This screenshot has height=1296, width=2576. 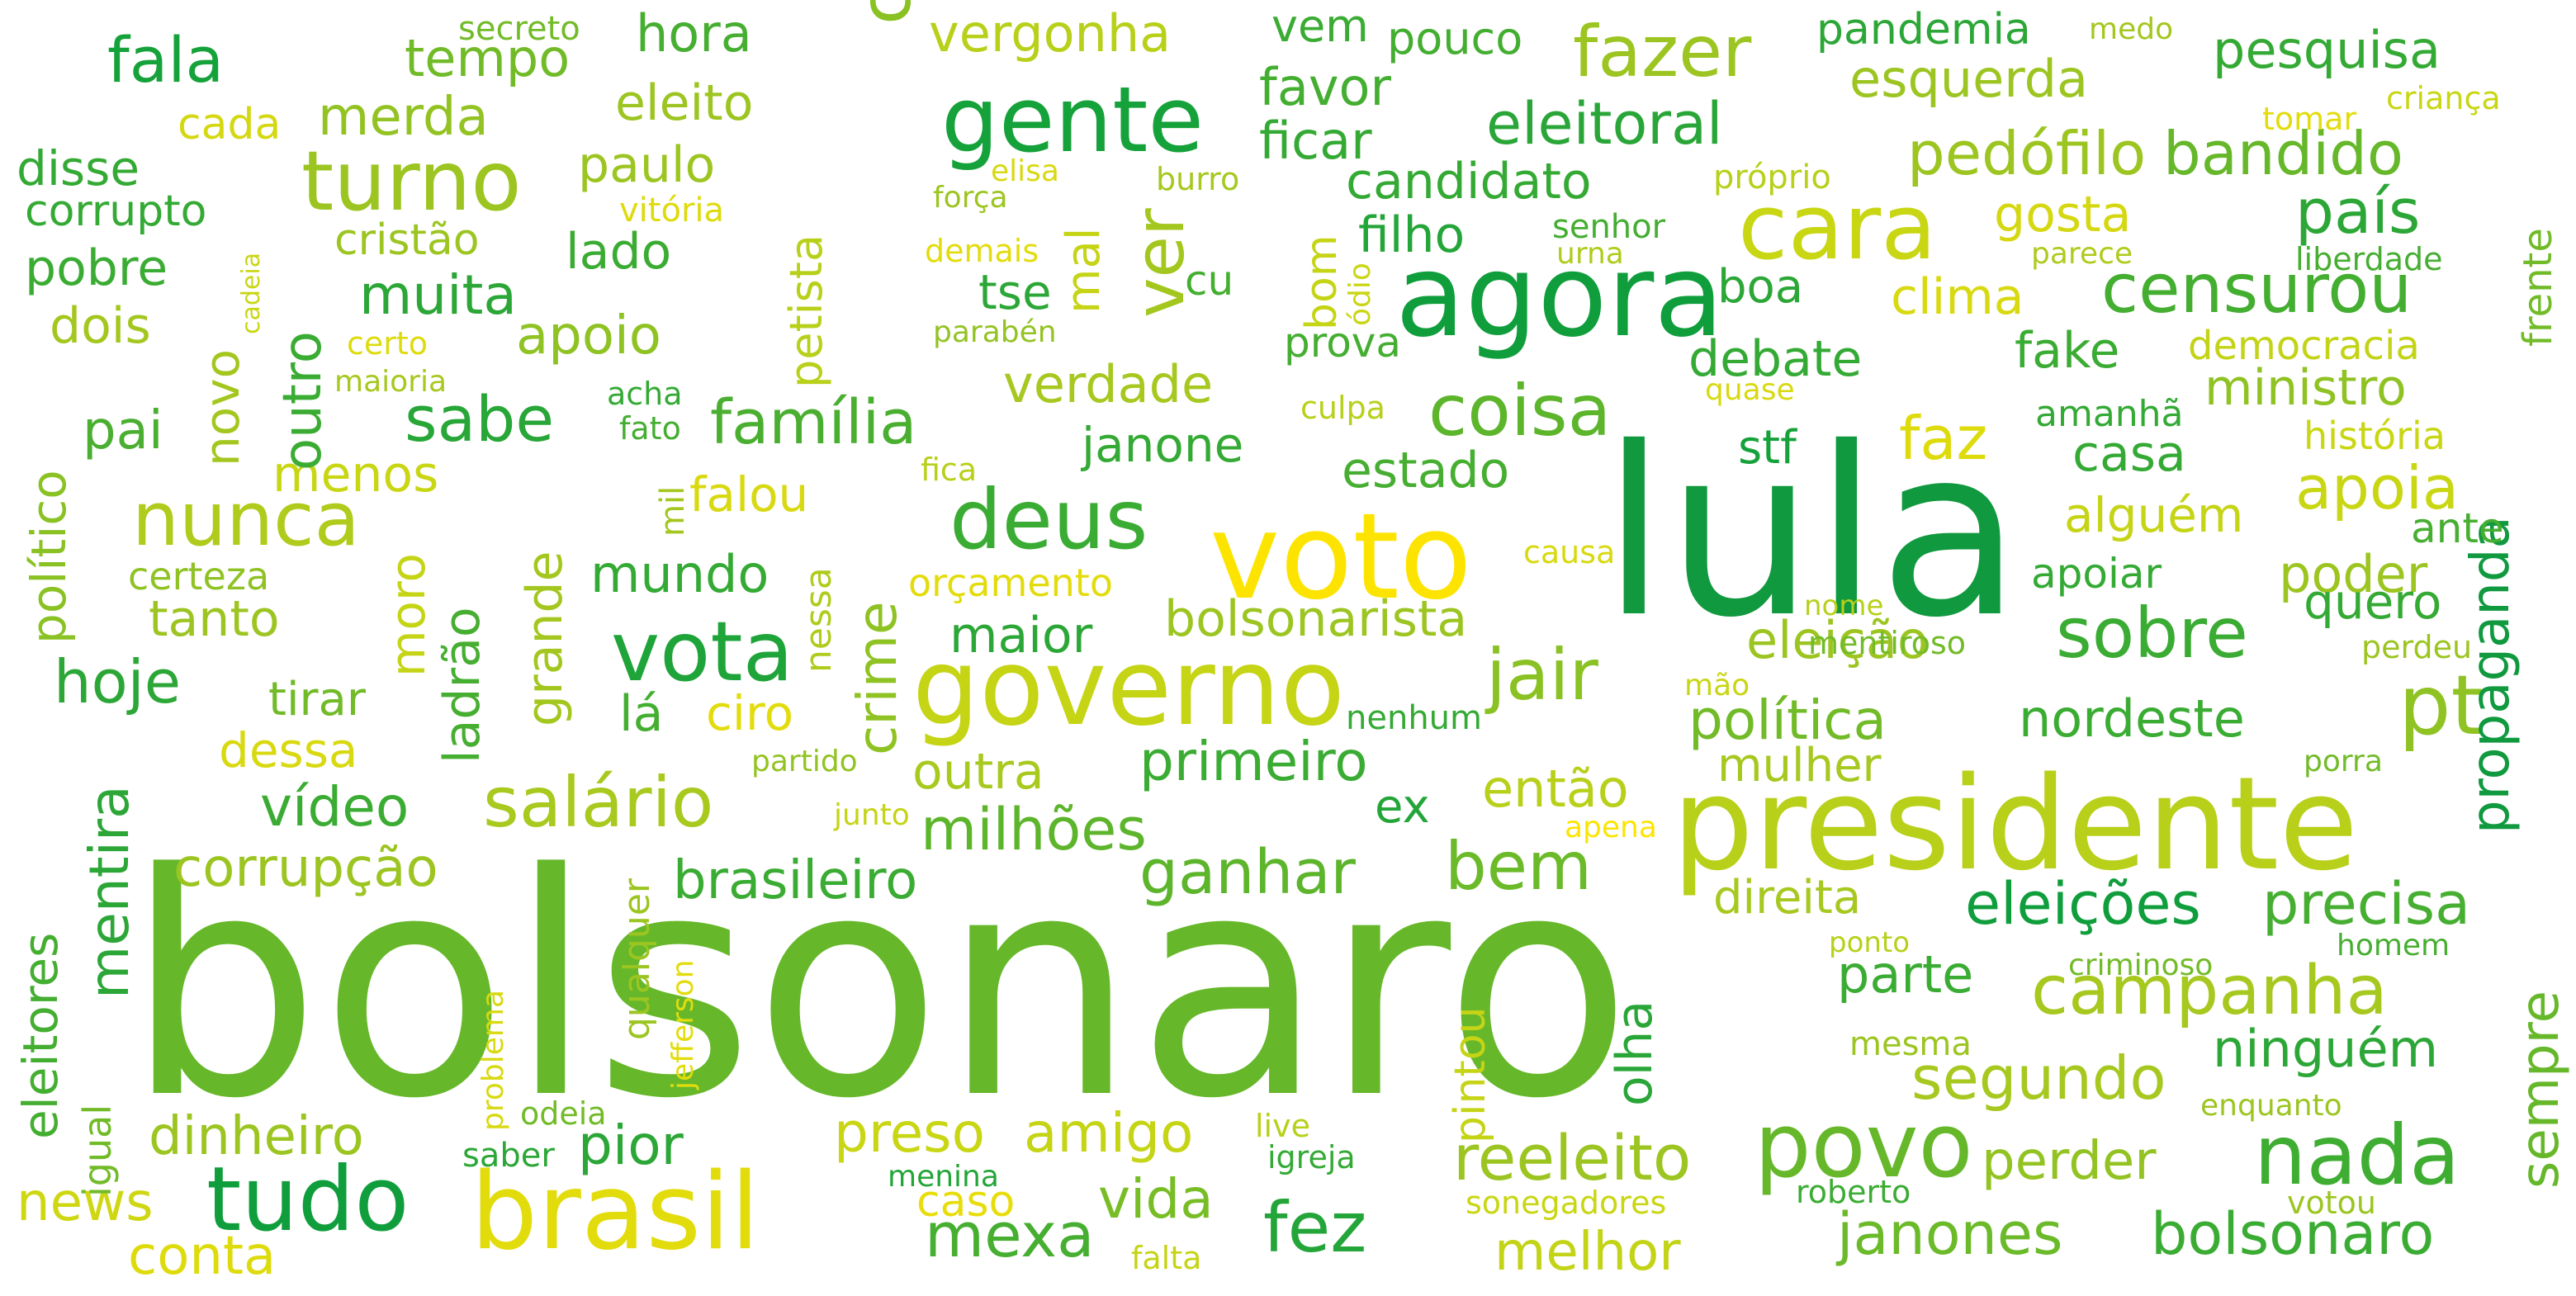 What do you see at coordinates (1609, 227) in the screenshot?
I see `word: senhor` at bounding box center [1609, 227].